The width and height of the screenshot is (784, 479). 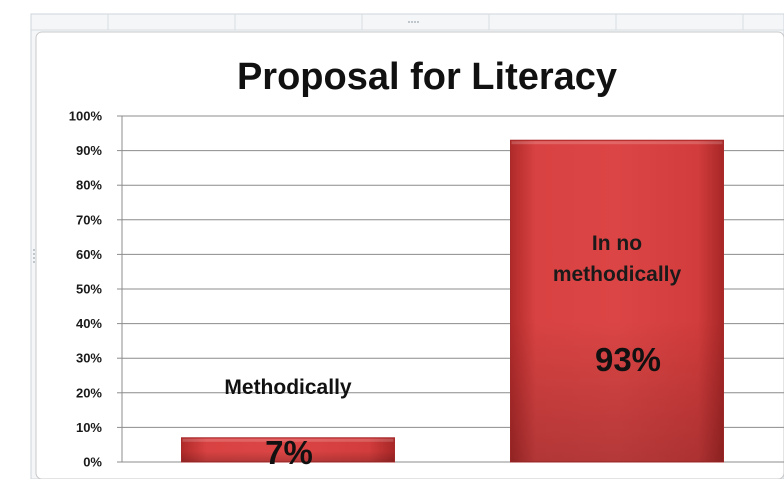 I want to click on data-label: 7%, so click(x=289, y=452).